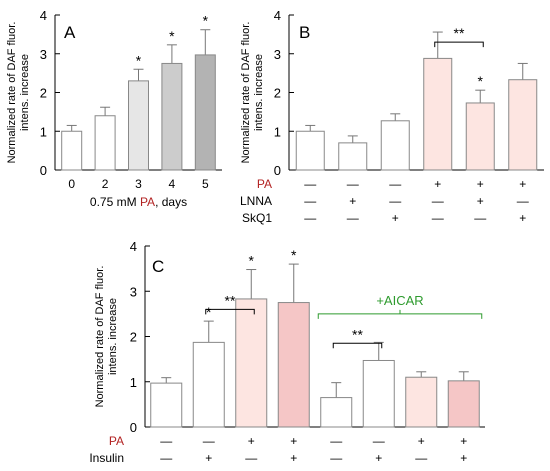  Describe the element at coordinates (115, 202) in the screenshot. I see `x-axis-label-prefix: 0.75 mM` at that location.